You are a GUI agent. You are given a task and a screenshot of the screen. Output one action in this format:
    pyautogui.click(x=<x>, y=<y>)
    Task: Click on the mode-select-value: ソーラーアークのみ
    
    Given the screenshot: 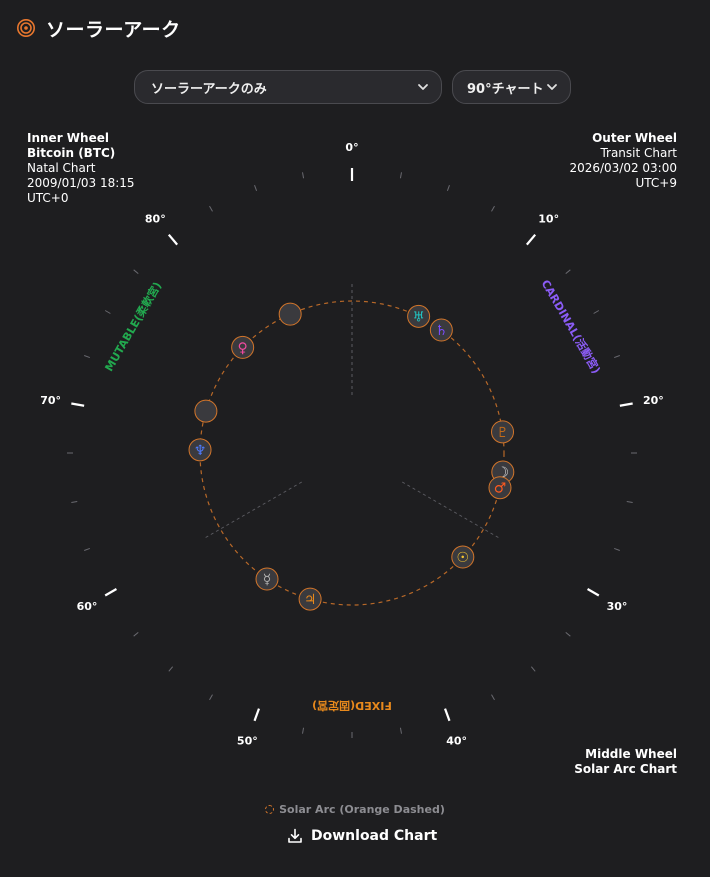 What is the action you would take?
    pyautogui.click(x=209, y=89)
    